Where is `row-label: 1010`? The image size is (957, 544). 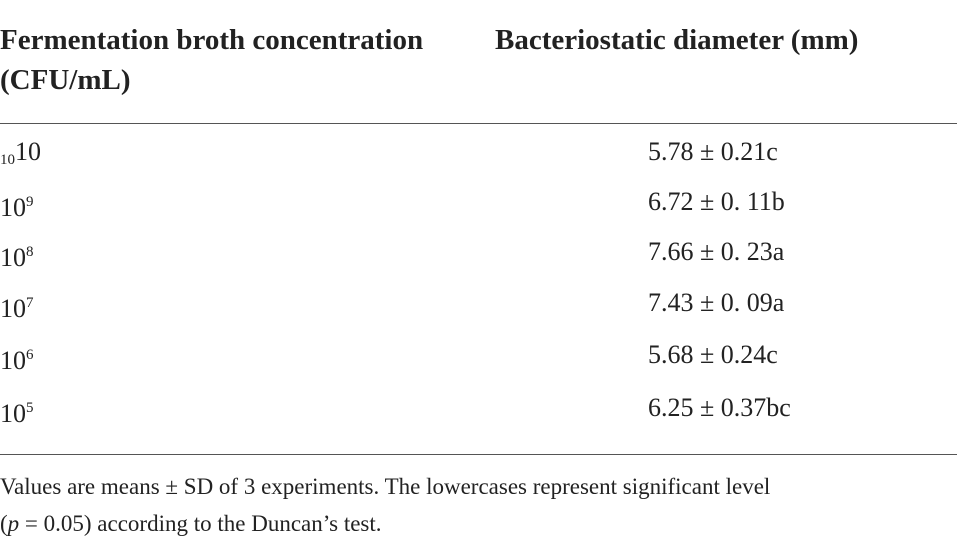 row-label: 1010 is located at coordinates (20, 156).